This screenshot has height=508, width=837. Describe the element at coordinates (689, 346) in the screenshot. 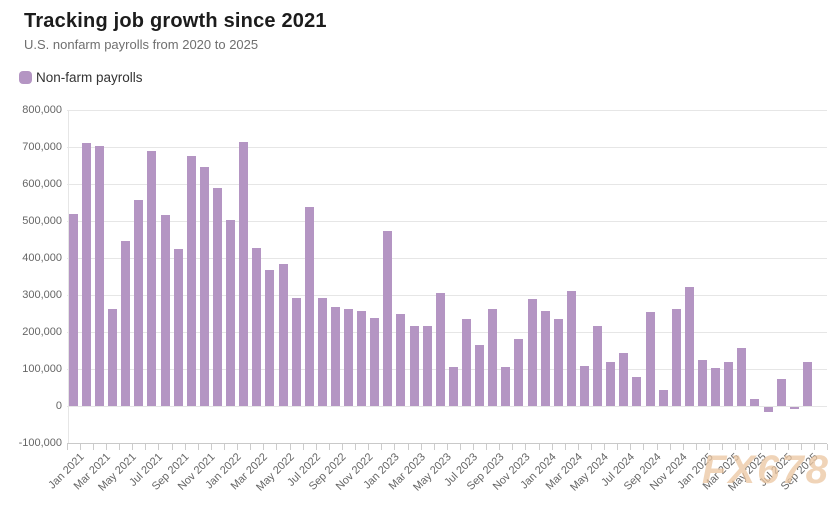

I see `bar-dec-2024` at that location.